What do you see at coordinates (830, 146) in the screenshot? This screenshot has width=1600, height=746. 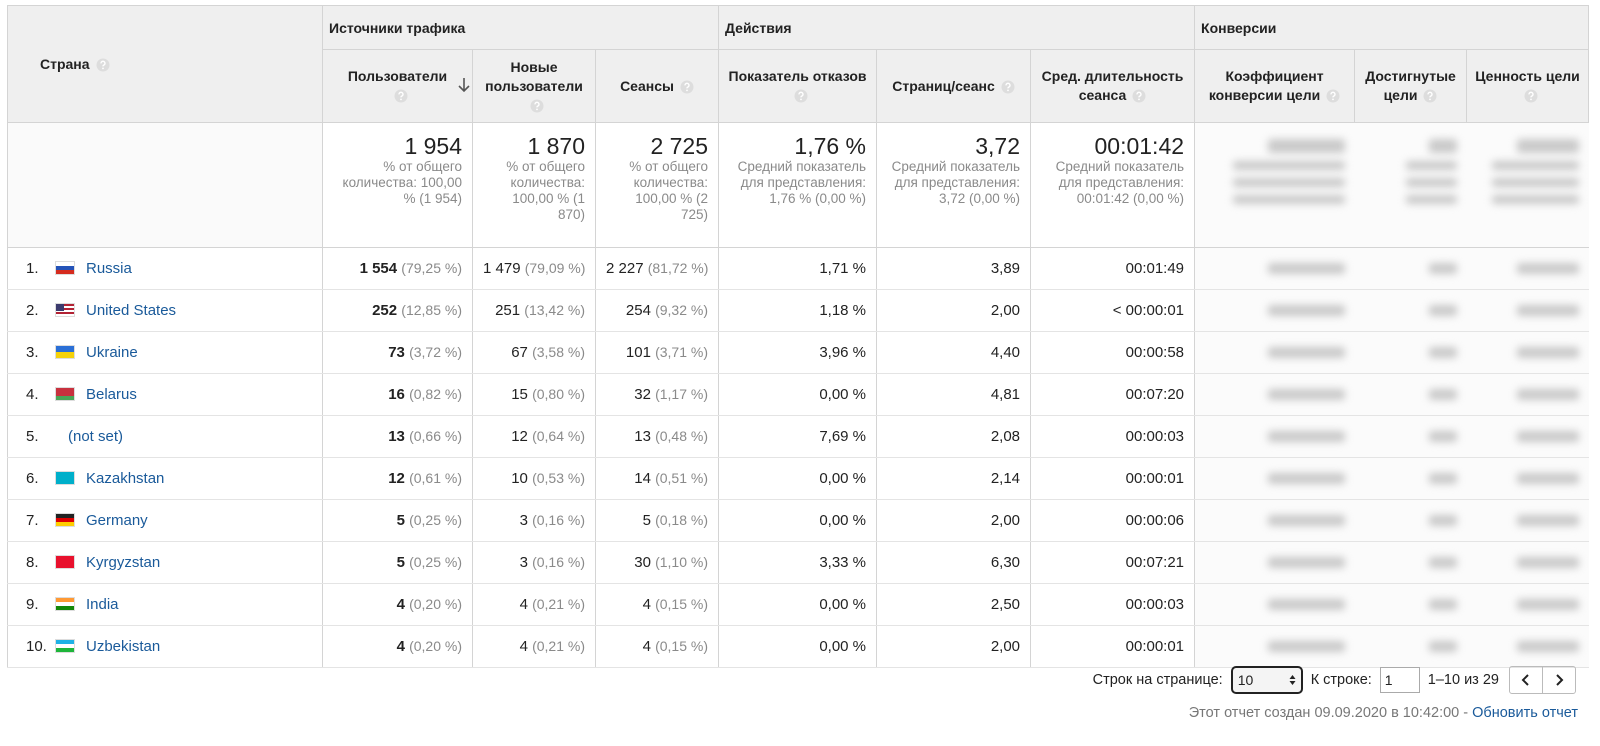 I see `totals-value: 1,76 %` at bounding box center [830, 146].